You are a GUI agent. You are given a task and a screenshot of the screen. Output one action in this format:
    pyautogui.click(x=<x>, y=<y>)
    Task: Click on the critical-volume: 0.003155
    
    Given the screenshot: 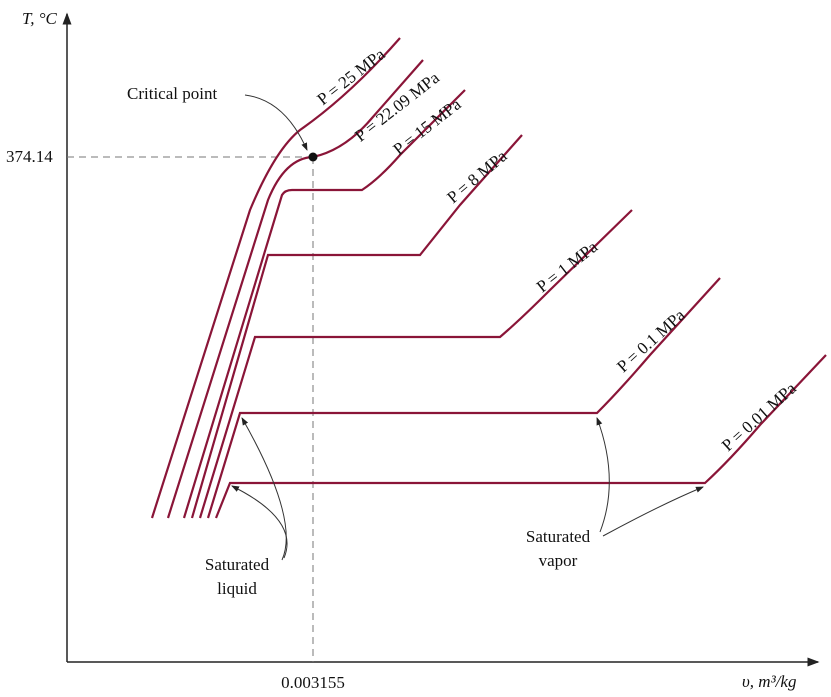 What is the action you would take?
    pyautogui.click(x=313, y=682)
    